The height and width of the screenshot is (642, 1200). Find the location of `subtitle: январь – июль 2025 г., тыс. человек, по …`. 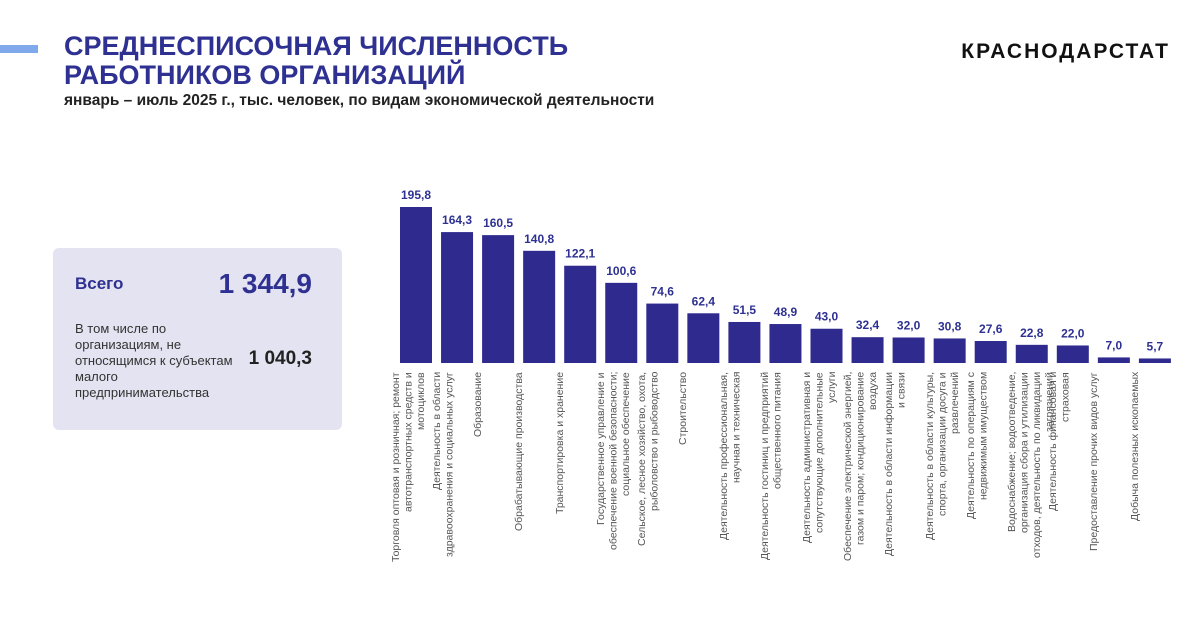

subtitle: январь – июль 2025 г., тыс. человек, по … is located at coordinates (359, 100).